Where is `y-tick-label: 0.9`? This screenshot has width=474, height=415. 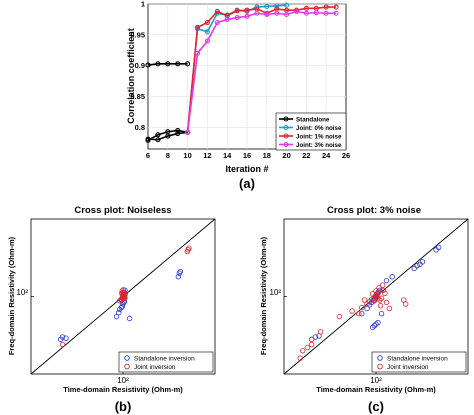 y-tick-label: 0.9 is located at coordinates (140, 65).